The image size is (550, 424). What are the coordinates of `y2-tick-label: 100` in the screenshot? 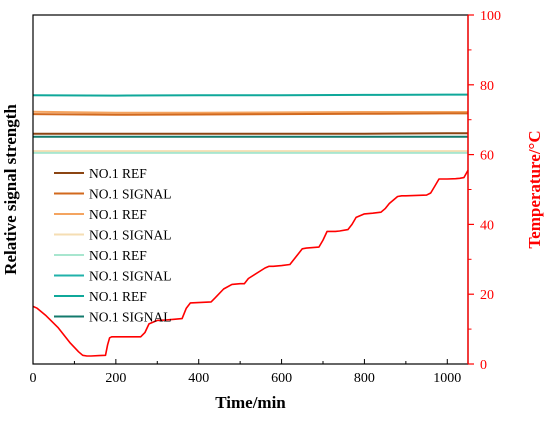 It's located at (490, 16).